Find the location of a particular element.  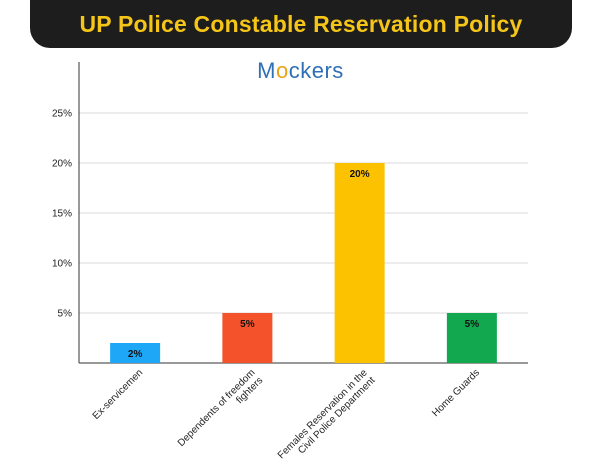

logo-text-end: ckers is located at coordinates (316, 70).